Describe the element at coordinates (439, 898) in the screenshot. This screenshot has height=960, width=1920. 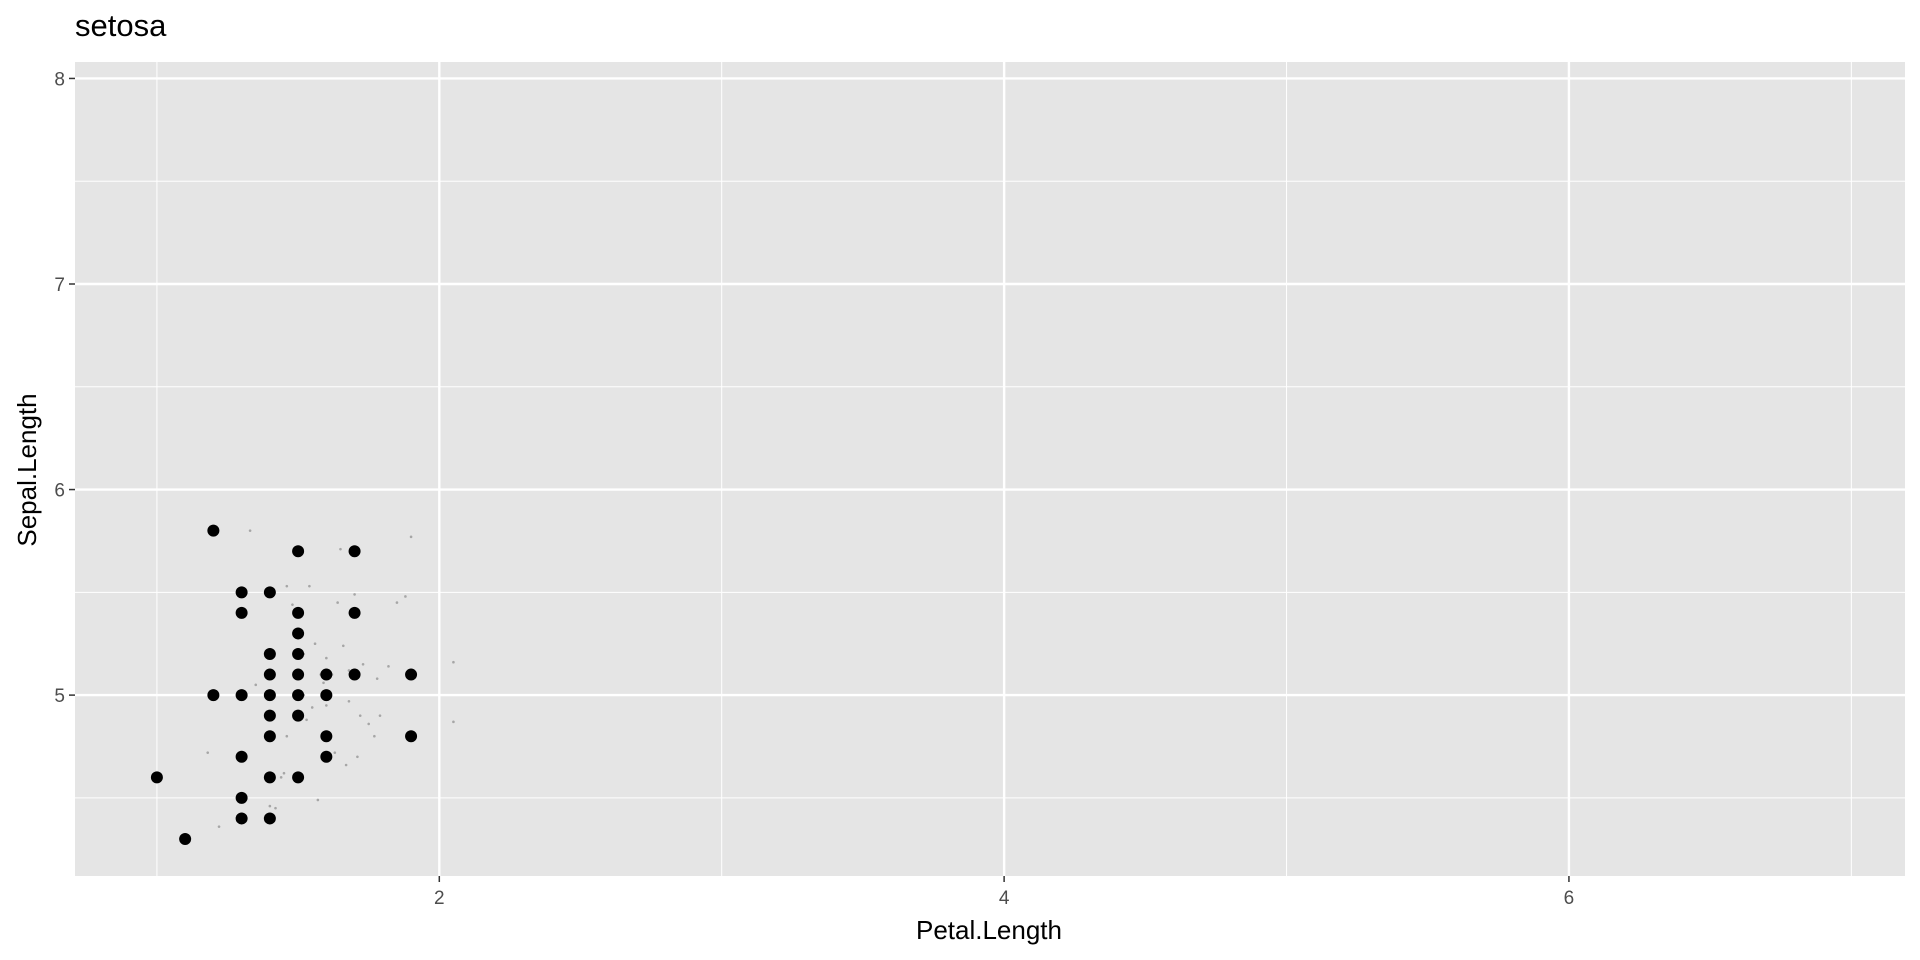
I see `x-tick-label: 2` at that location.